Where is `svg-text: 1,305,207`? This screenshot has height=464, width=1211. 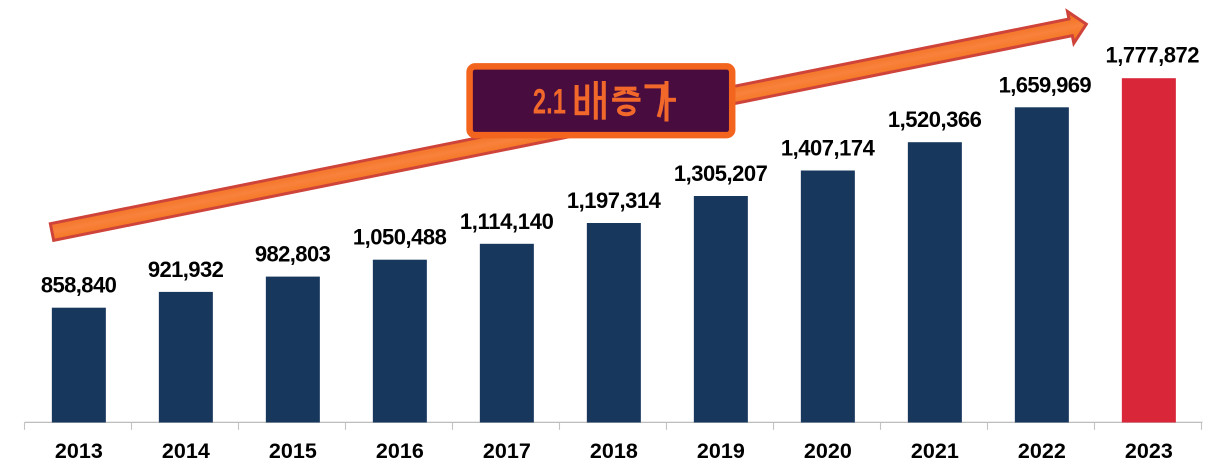
svg-text: 1,305,207 is located at coordinates (721, 173).